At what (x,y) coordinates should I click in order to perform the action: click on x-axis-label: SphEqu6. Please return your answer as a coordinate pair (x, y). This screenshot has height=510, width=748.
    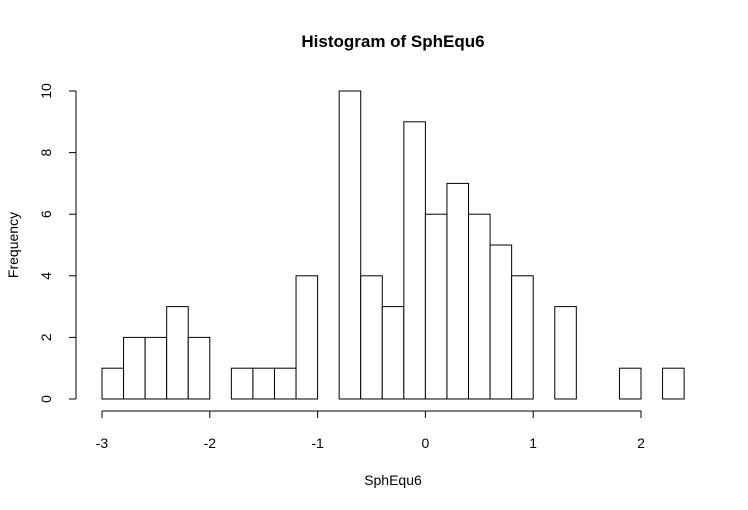
    Looking at the image, I should click on (393, 480).